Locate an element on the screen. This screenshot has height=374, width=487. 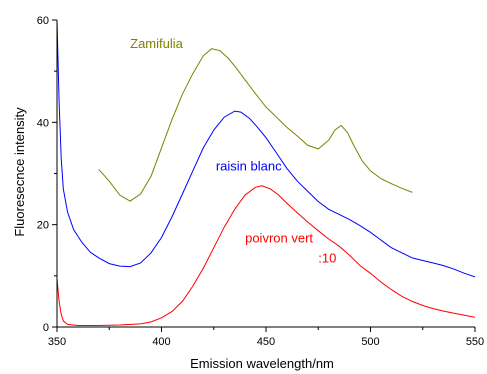
x-tick-label: 550 is located at coordinates (475, 342).